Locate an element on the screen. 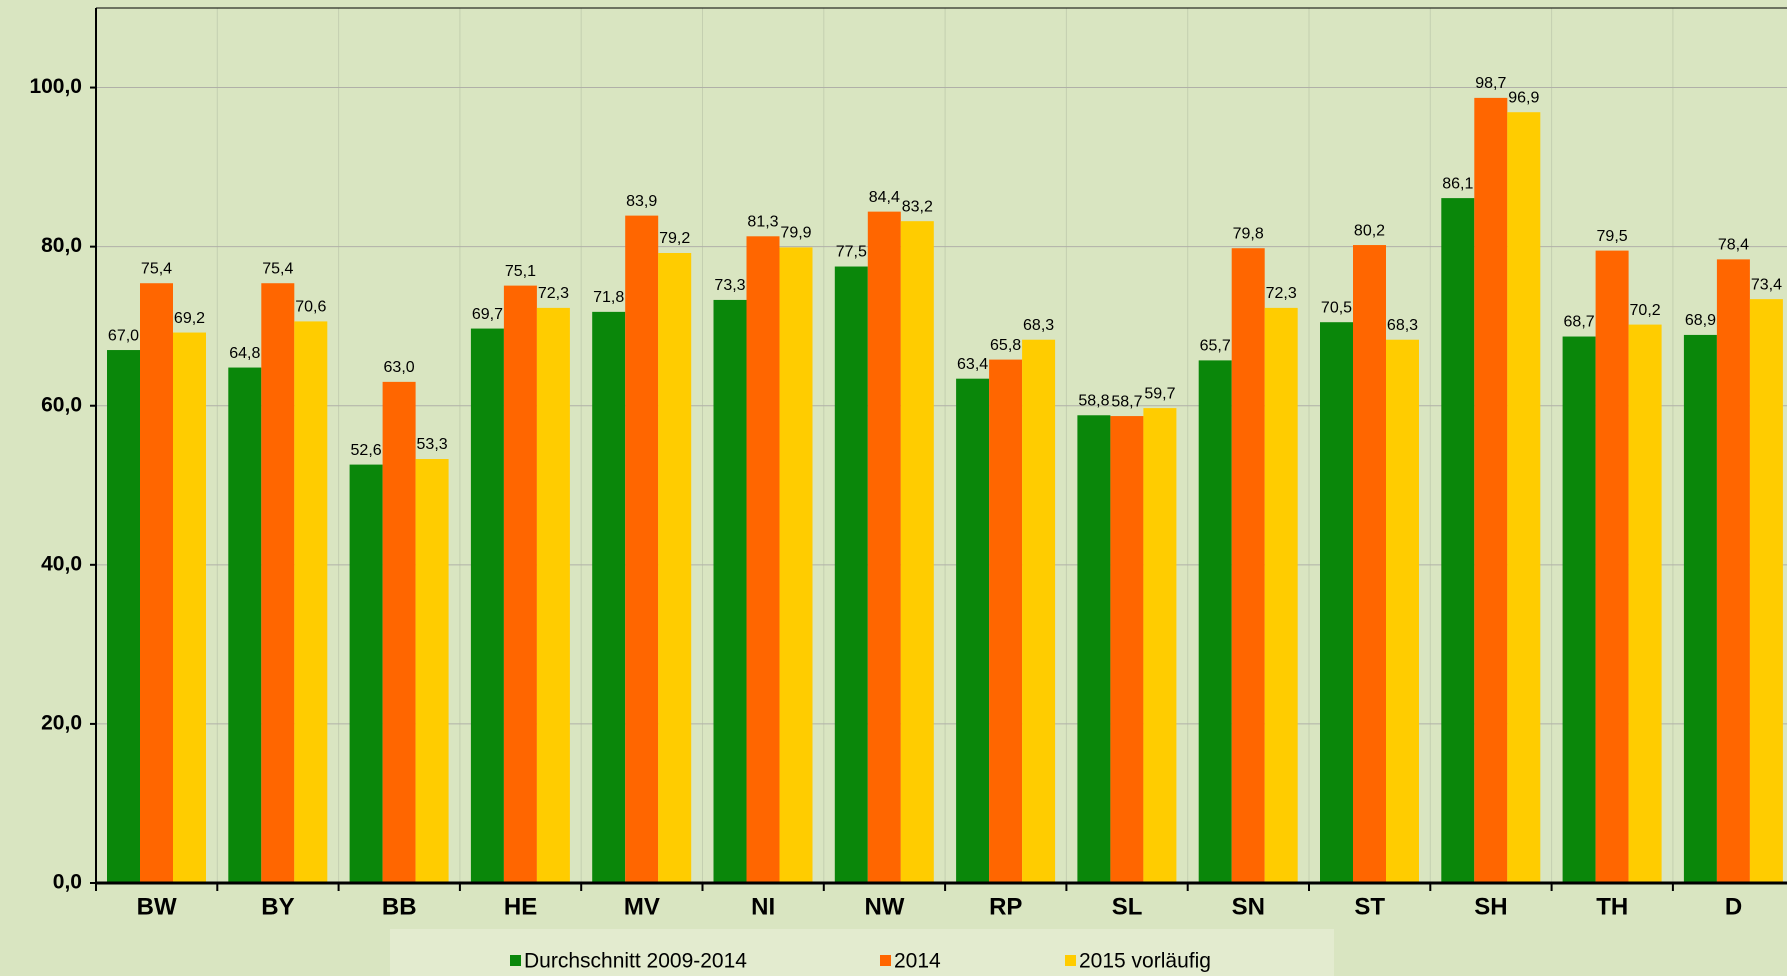 The image size is (1787, 976). value-label: 65,7 is located at coordinates (1215, 346).